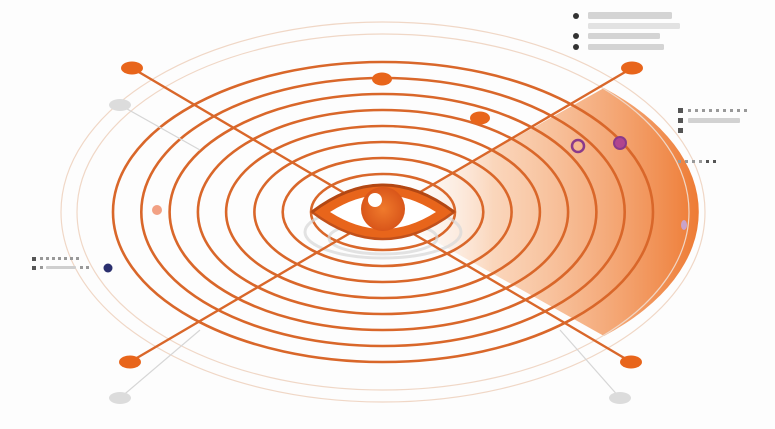 This screenshot has height=429, width=775. I want to click on node-top-right, so click(632, 68).